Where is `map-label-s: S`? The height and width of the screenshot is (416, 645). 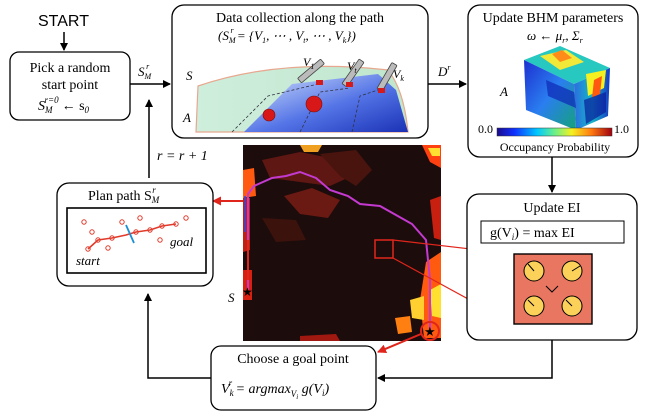
map-label-s: S is located at coordinates (231, 297).